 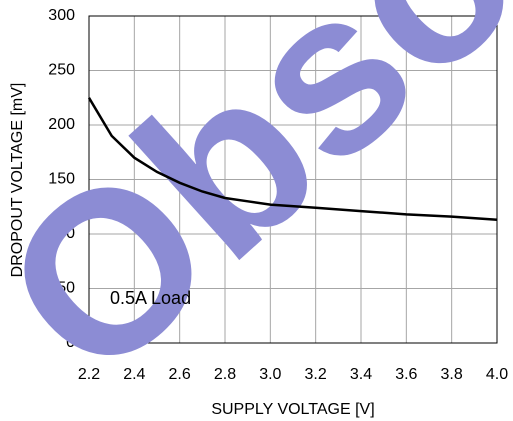 What do you see at coordinates (17, 180) in the screenshot?
I see `y-axis-label: DROPOUT VOLTAGE [mV]` at bounding box center [17, 180].